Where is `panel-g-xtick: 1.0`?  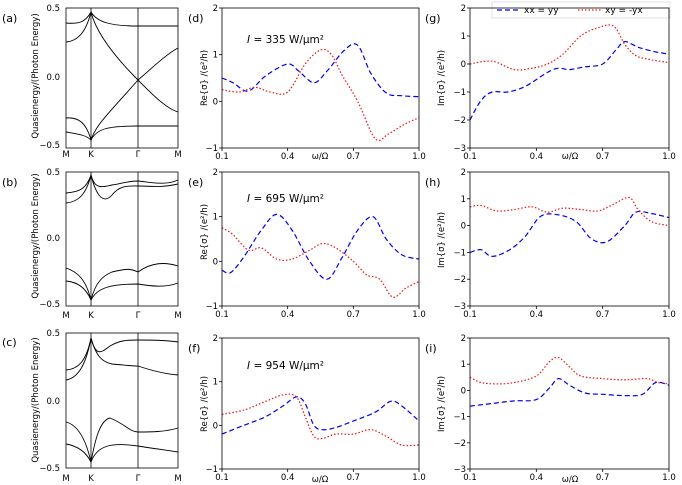 panel-g-xtick: 1.0 is located at coordinates (669, 157).